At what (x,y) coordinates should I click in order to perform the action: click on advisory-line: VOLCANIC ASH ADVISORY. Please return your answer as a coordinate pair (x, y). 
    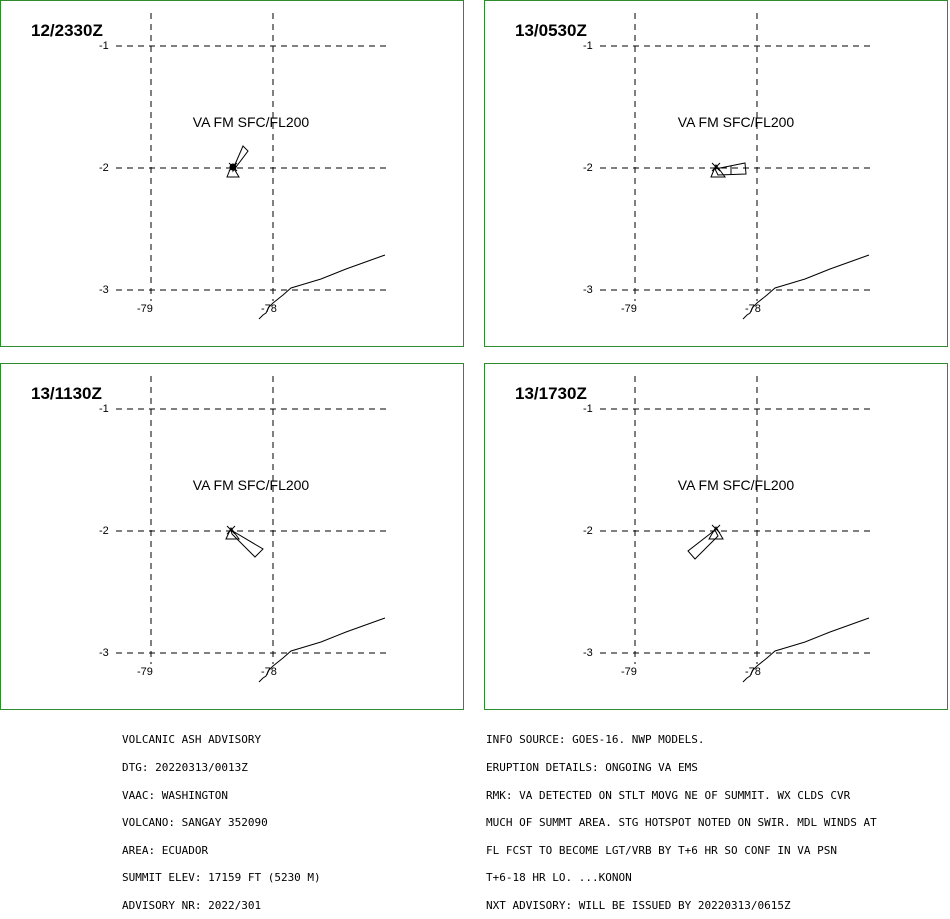
    Looking at the image, I should click on (192, 740).